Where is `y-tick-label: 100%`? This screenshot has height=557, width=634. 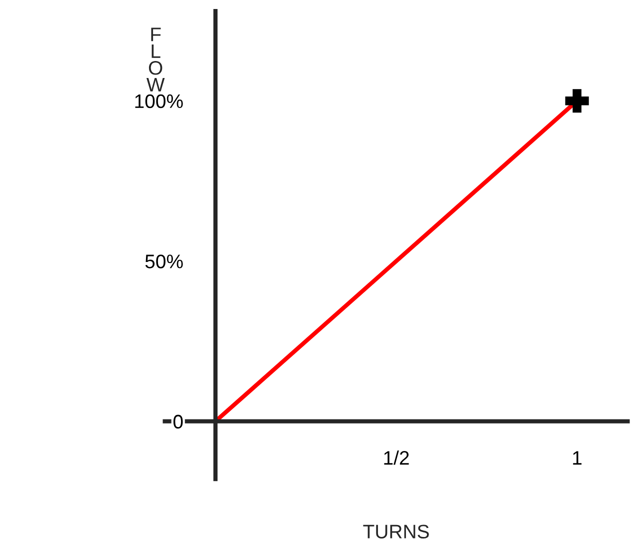
y-tick-label: 100% is located at coordinates (159, 101).